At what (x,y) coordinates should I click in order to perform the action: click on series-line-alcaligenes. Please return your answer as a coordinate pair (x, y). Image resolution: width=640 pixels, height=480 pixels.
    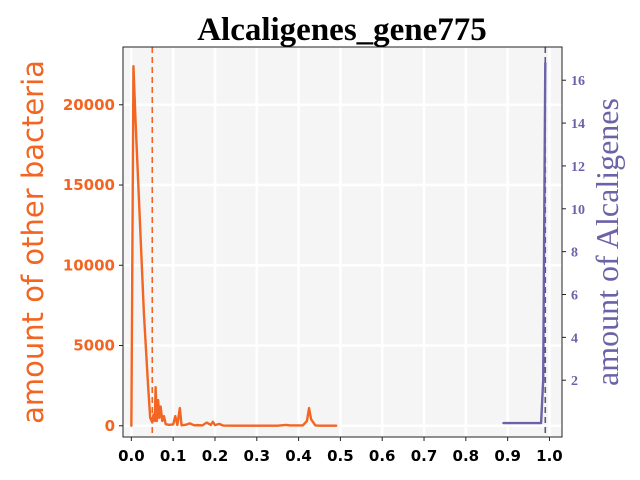
    Looking at the image, I should click on (524, 243).